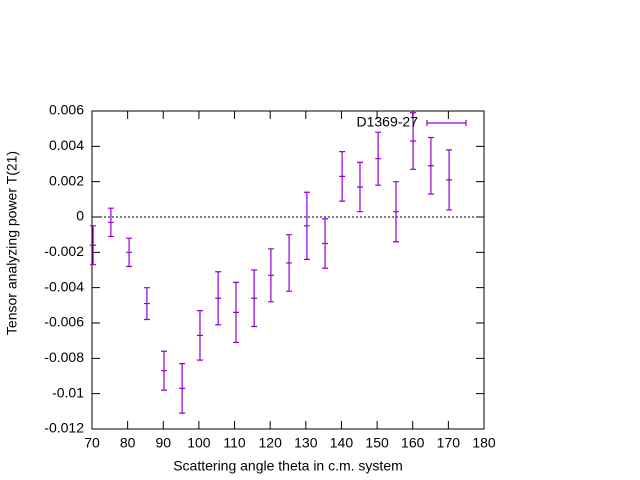 The height and width of the screenshot is (480, 640). Describe the element at coordinates (92, 443) in the screenshot. I see `x-tick-label: 70` at that location.